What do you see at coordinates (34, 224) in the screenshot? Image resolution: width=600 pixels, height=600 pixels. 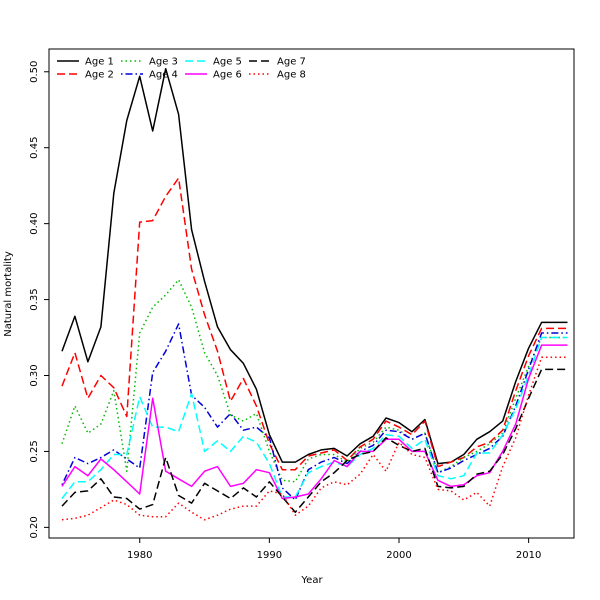 I see `y-tick-label: 0.40` at bounding box center [34, 224].